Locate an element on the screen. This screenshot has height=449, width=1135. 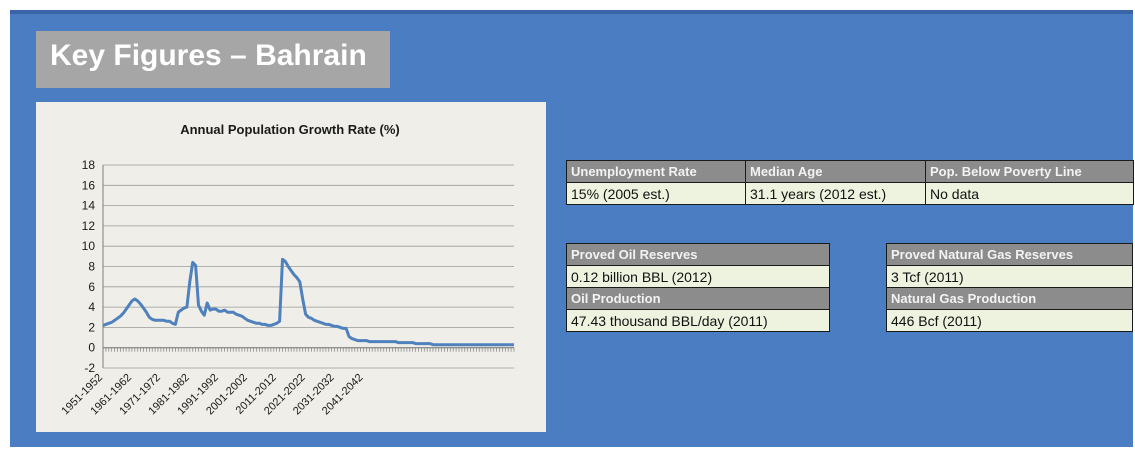
gas-reserves-header: Proved Natural Gas Reserves is located at coordinates (1009, 254).